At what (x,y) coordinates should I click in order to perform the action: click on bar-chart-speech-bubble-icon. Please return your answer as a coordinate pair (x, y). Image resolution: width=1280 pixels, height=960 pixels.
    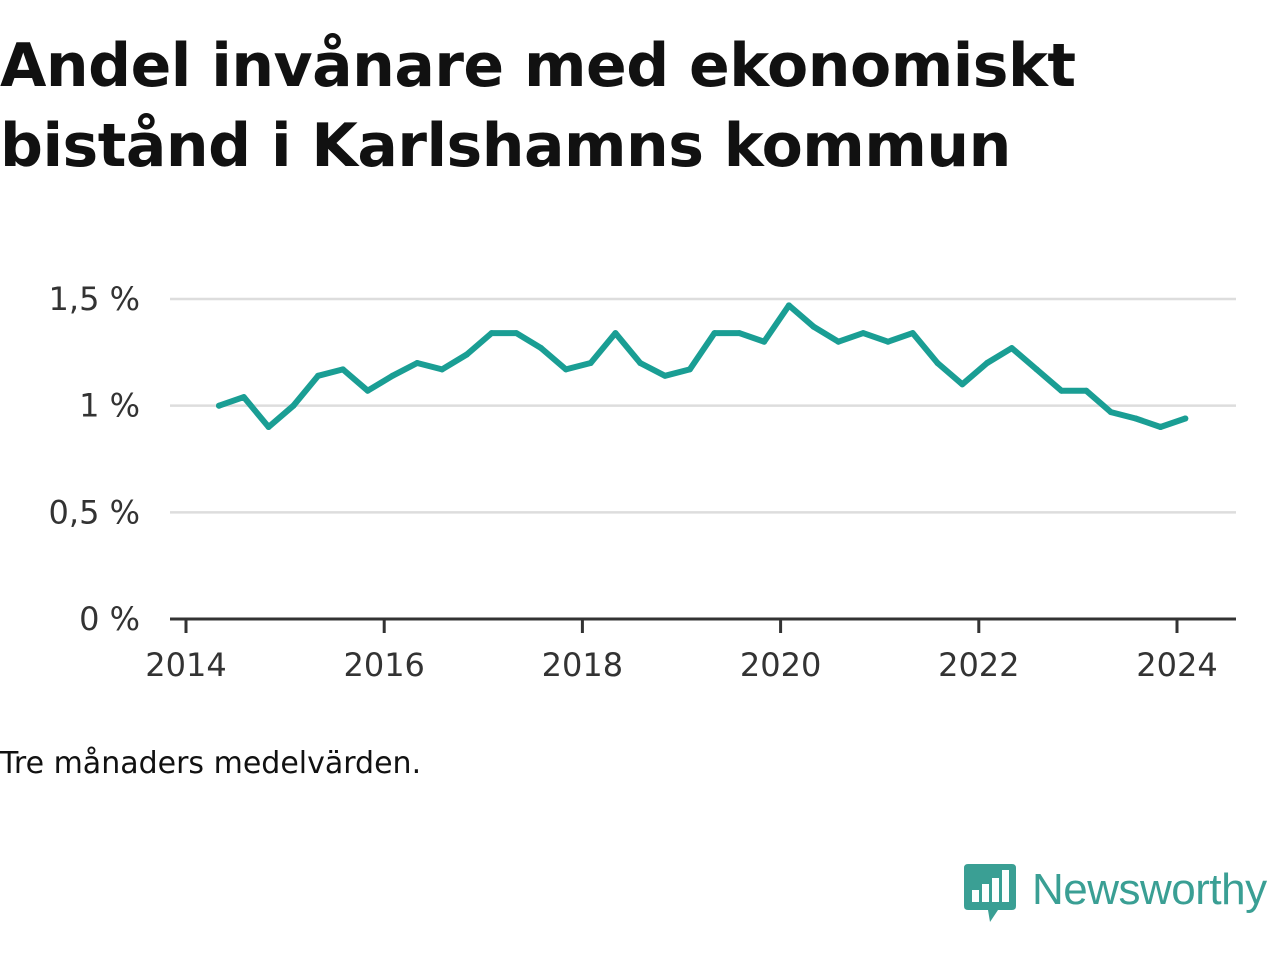
    Looking at the image, I should click on (990, 893).